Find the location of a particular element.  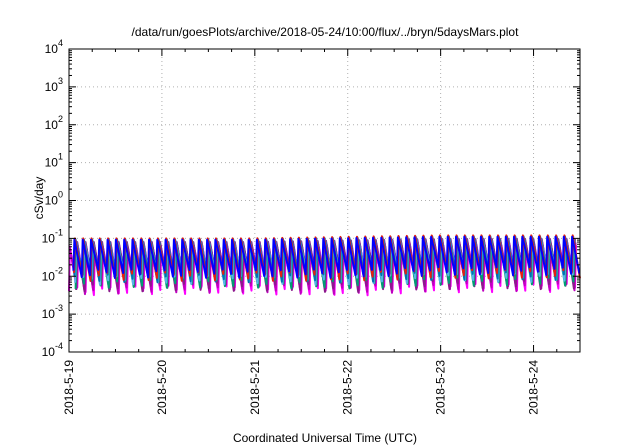

x-tick-label: 2018-5-23 is located at coordinates (441, 387).